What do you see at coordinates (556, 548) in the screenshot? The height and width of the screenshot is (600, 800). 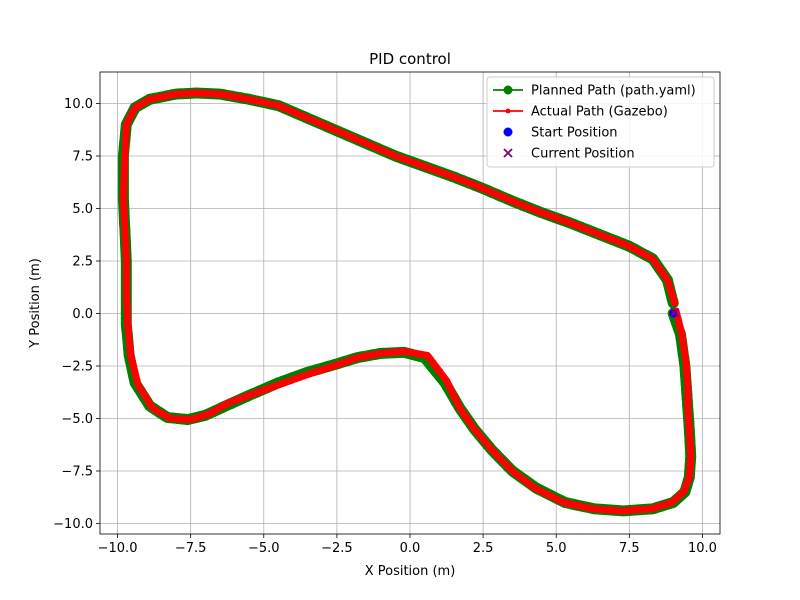 I see `x-tick-label: 5.0` at bounding box center [556, 548].